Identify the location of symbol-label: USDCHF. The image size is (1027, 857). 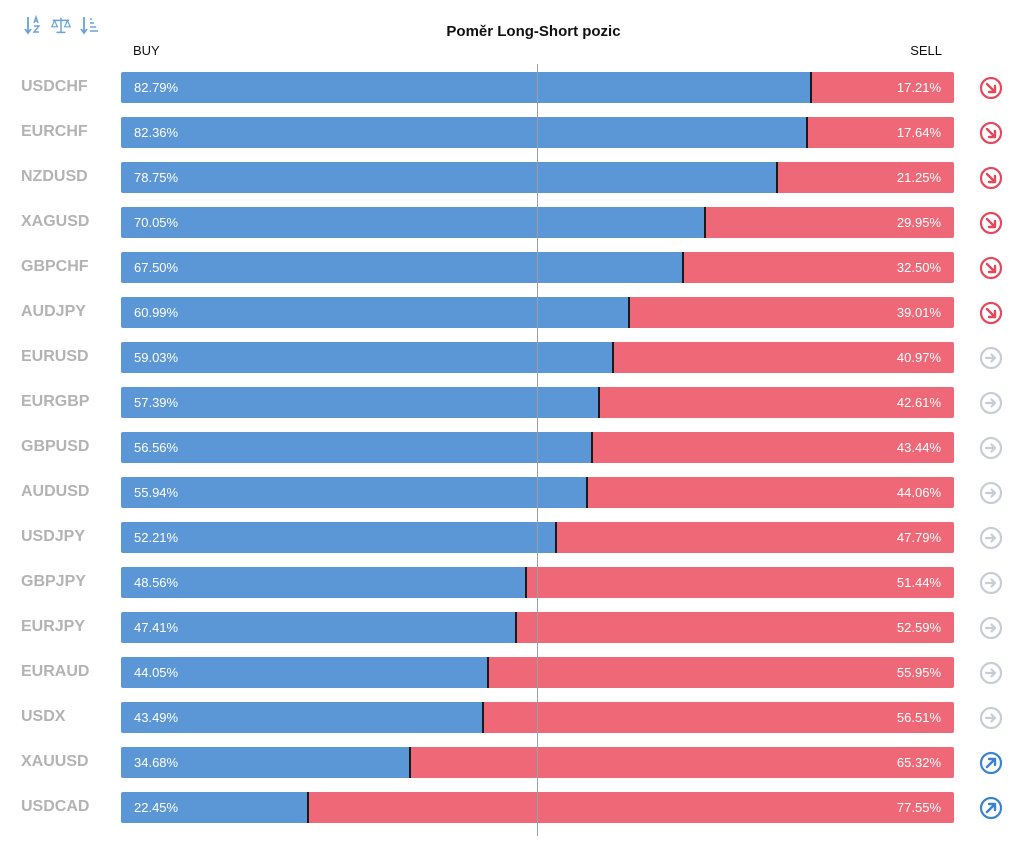
(54, 86).